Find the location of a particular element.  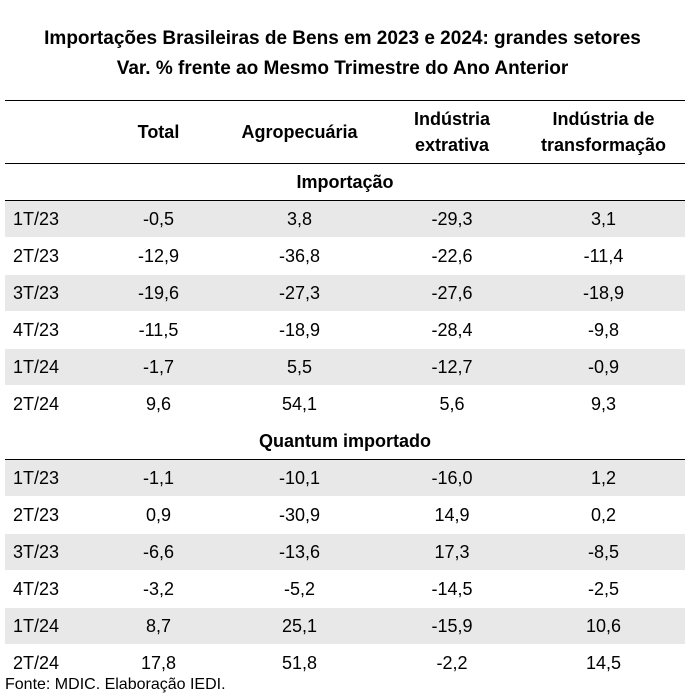

value-cell: -2,5 is located at coordinates (603, 589).